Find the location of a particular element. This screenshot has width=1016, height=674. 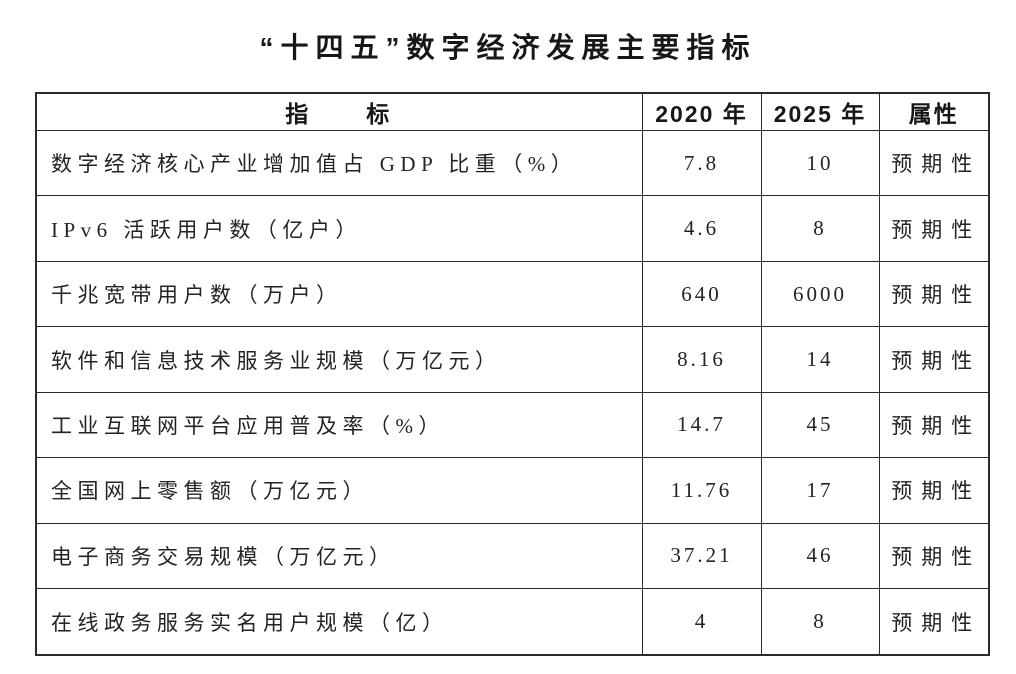

table-row: 千兆宽带用户数（万户） 640 6000 预期性 is located at coordinates (512, 294).